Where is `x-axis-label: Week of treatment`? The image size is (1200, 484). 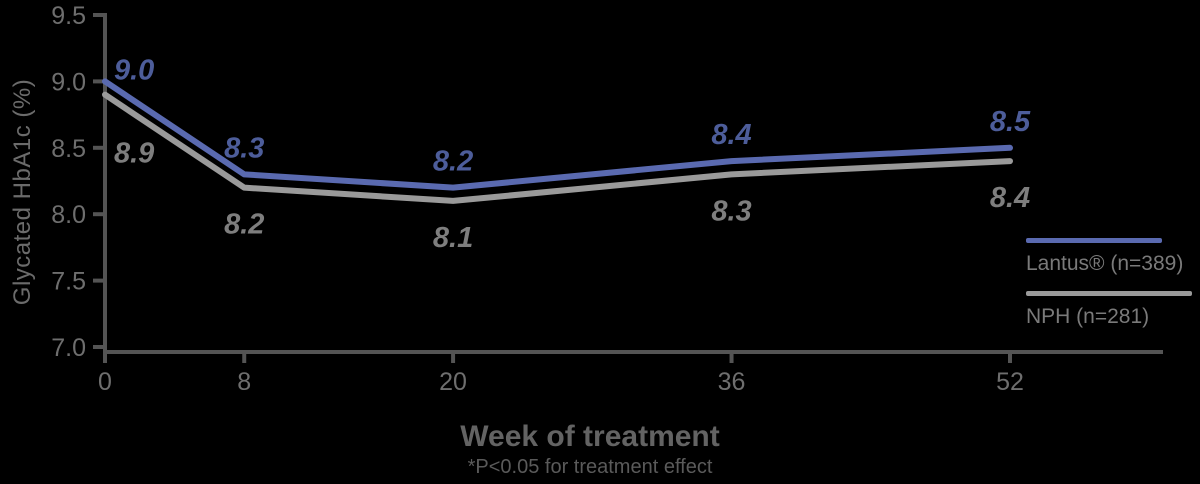 x-axis-label: Week of treatment is located at coordinates (590, 436).